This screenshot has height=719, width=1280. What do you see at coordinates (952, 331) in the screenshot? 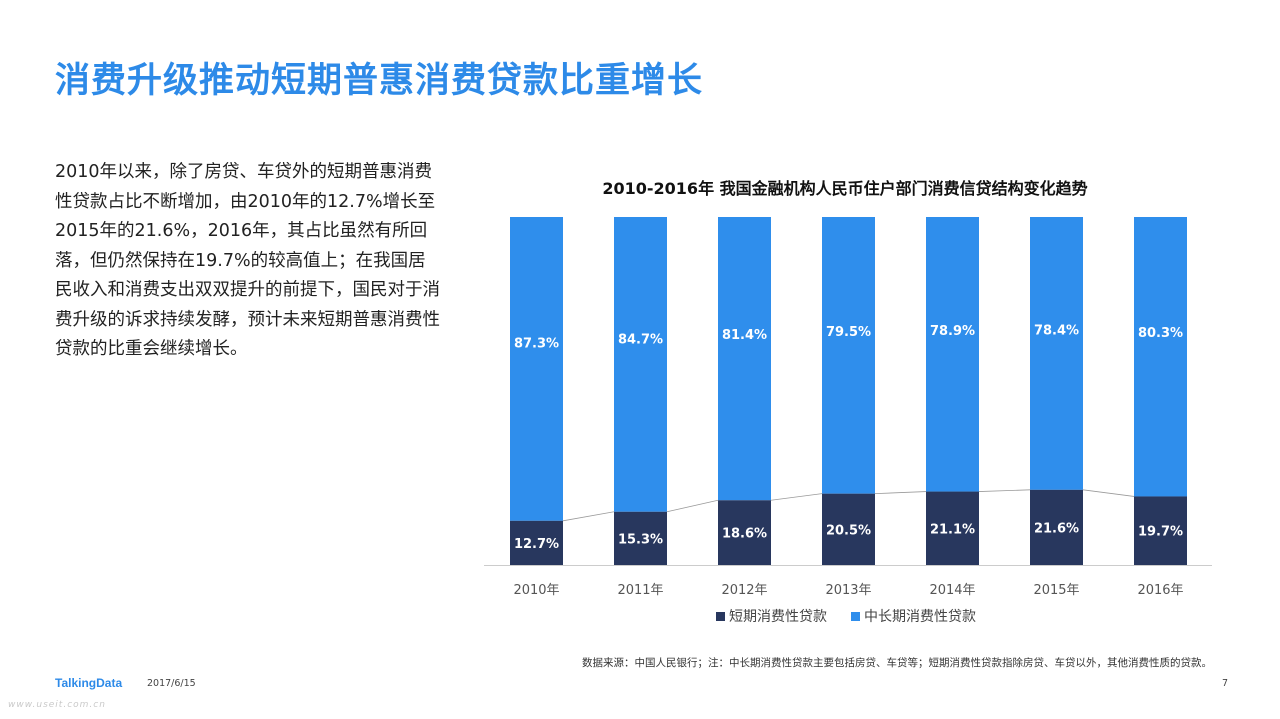
I see `data-label-long-term: 78.9%` at bounding box center [952, 331].